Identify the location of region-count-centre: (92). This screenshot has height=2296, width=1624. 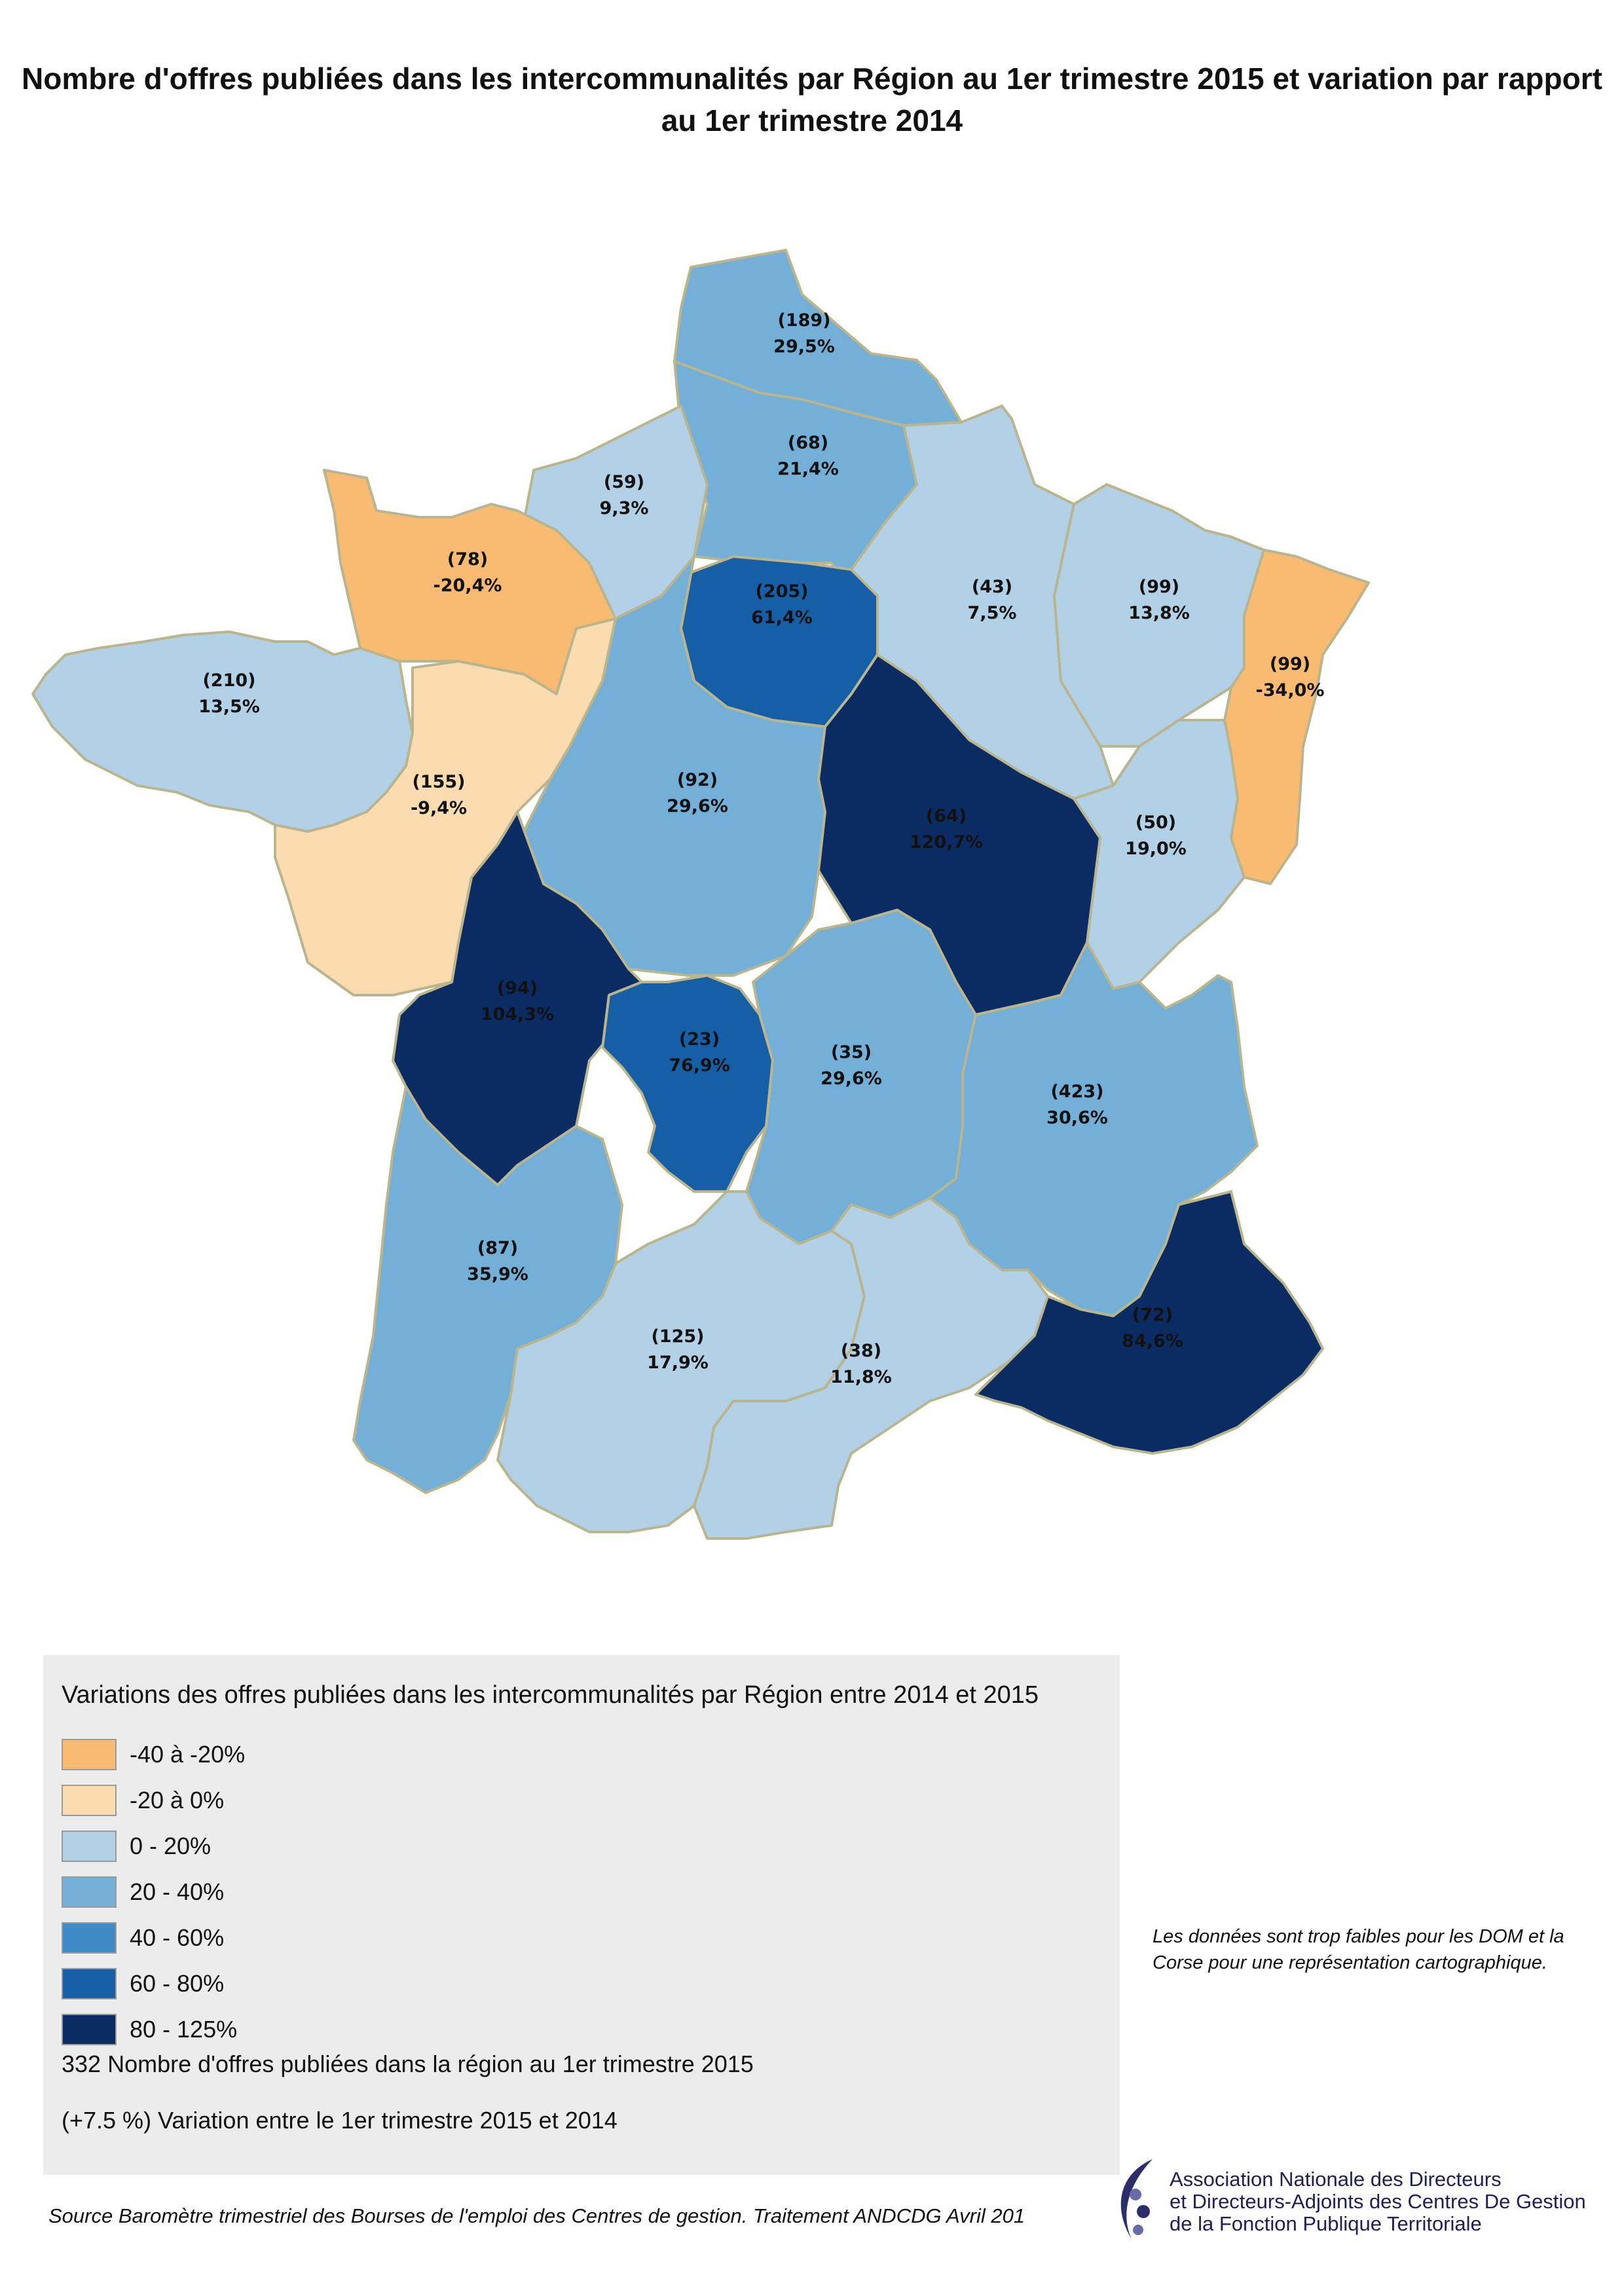
(697, 780).